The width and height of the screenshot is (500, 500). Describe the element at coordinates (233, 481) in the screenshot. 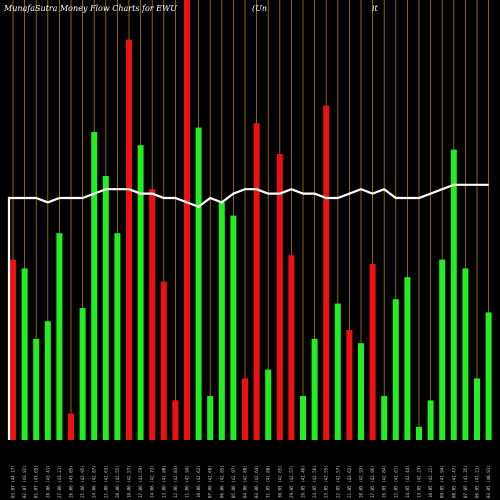

I see `tick-label: 05.06 (42.97)` at that location.